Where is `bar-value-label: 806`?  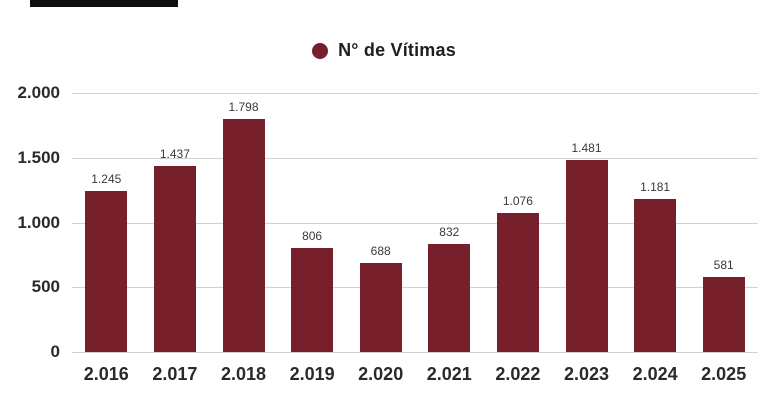
bar-value-label: 806 is located at coordinates (312, 235).